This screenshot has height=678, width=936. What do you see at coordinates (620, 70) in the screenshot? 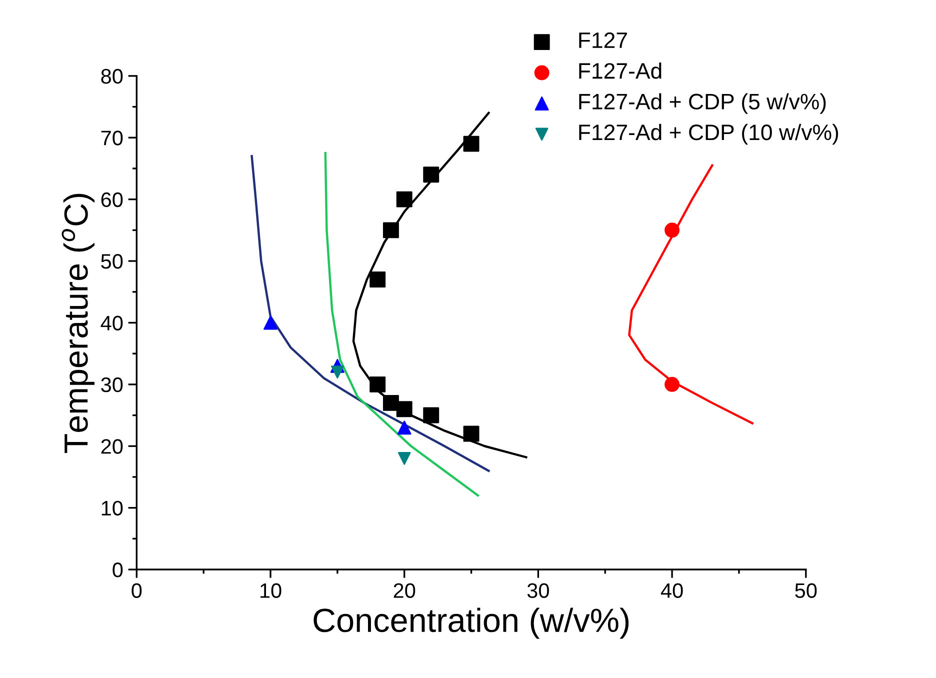
I see `legend-label: F127-Ad` at bounding box center [620, 70].